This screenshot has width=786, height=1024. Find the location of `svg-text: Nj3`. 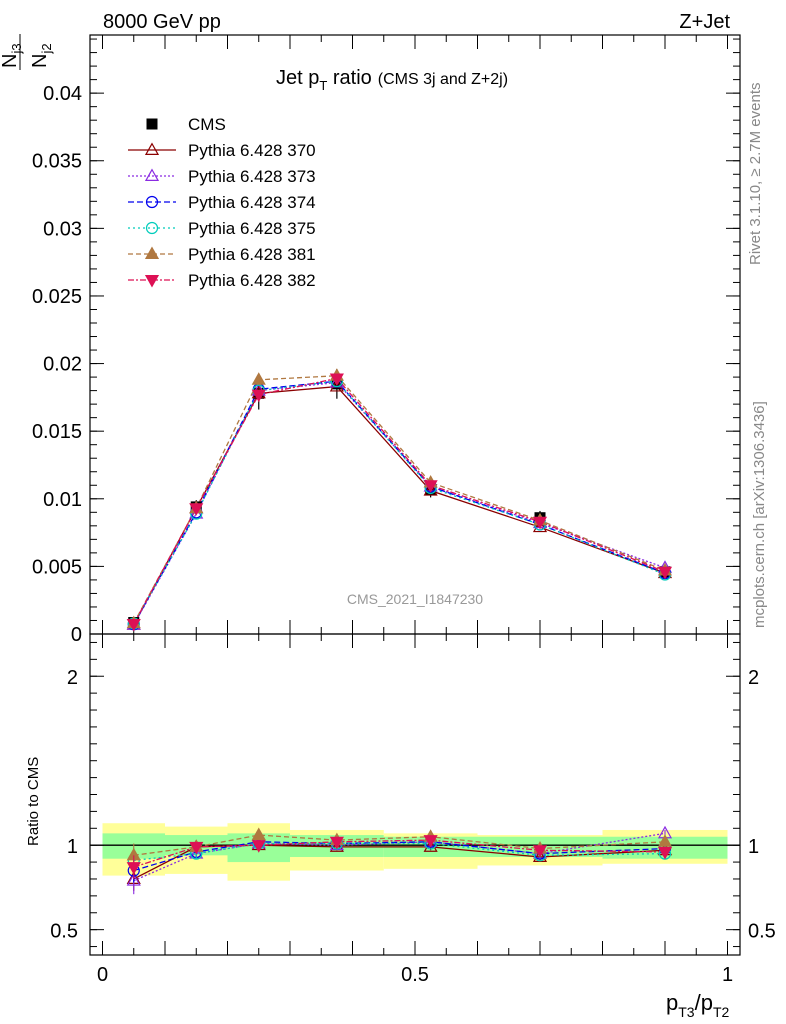

svg-text: Nj3 is located at coordinates (12, 55).